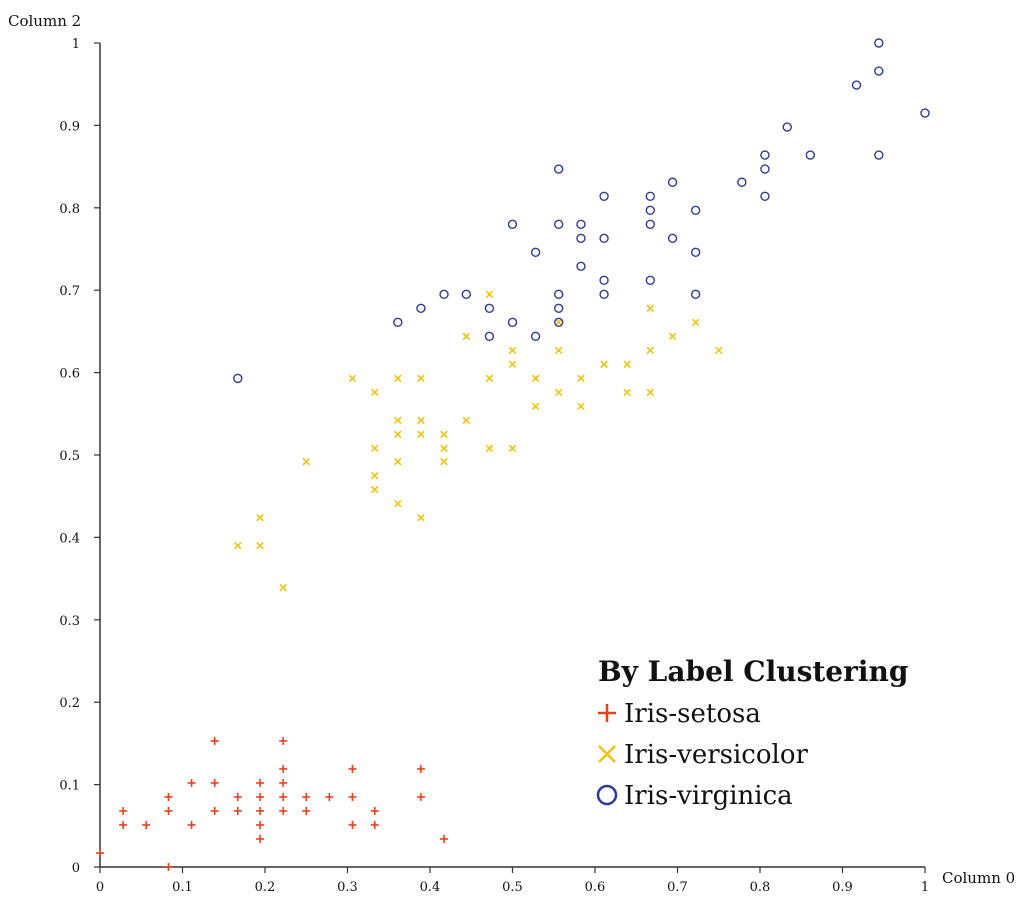  What do you see at coordinates (69, 374) in the screenshot?
I see `y-tick-label: 0.6` at bounding box center [69, 374].